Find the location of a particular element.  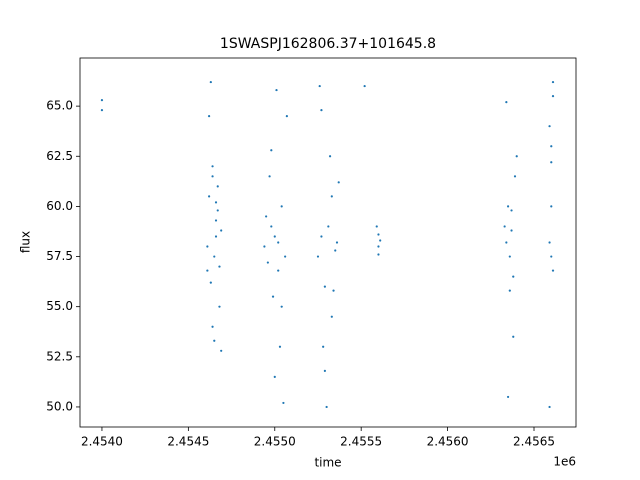

x-tick-label: 2.4550 is located at coordinates (275, 442).